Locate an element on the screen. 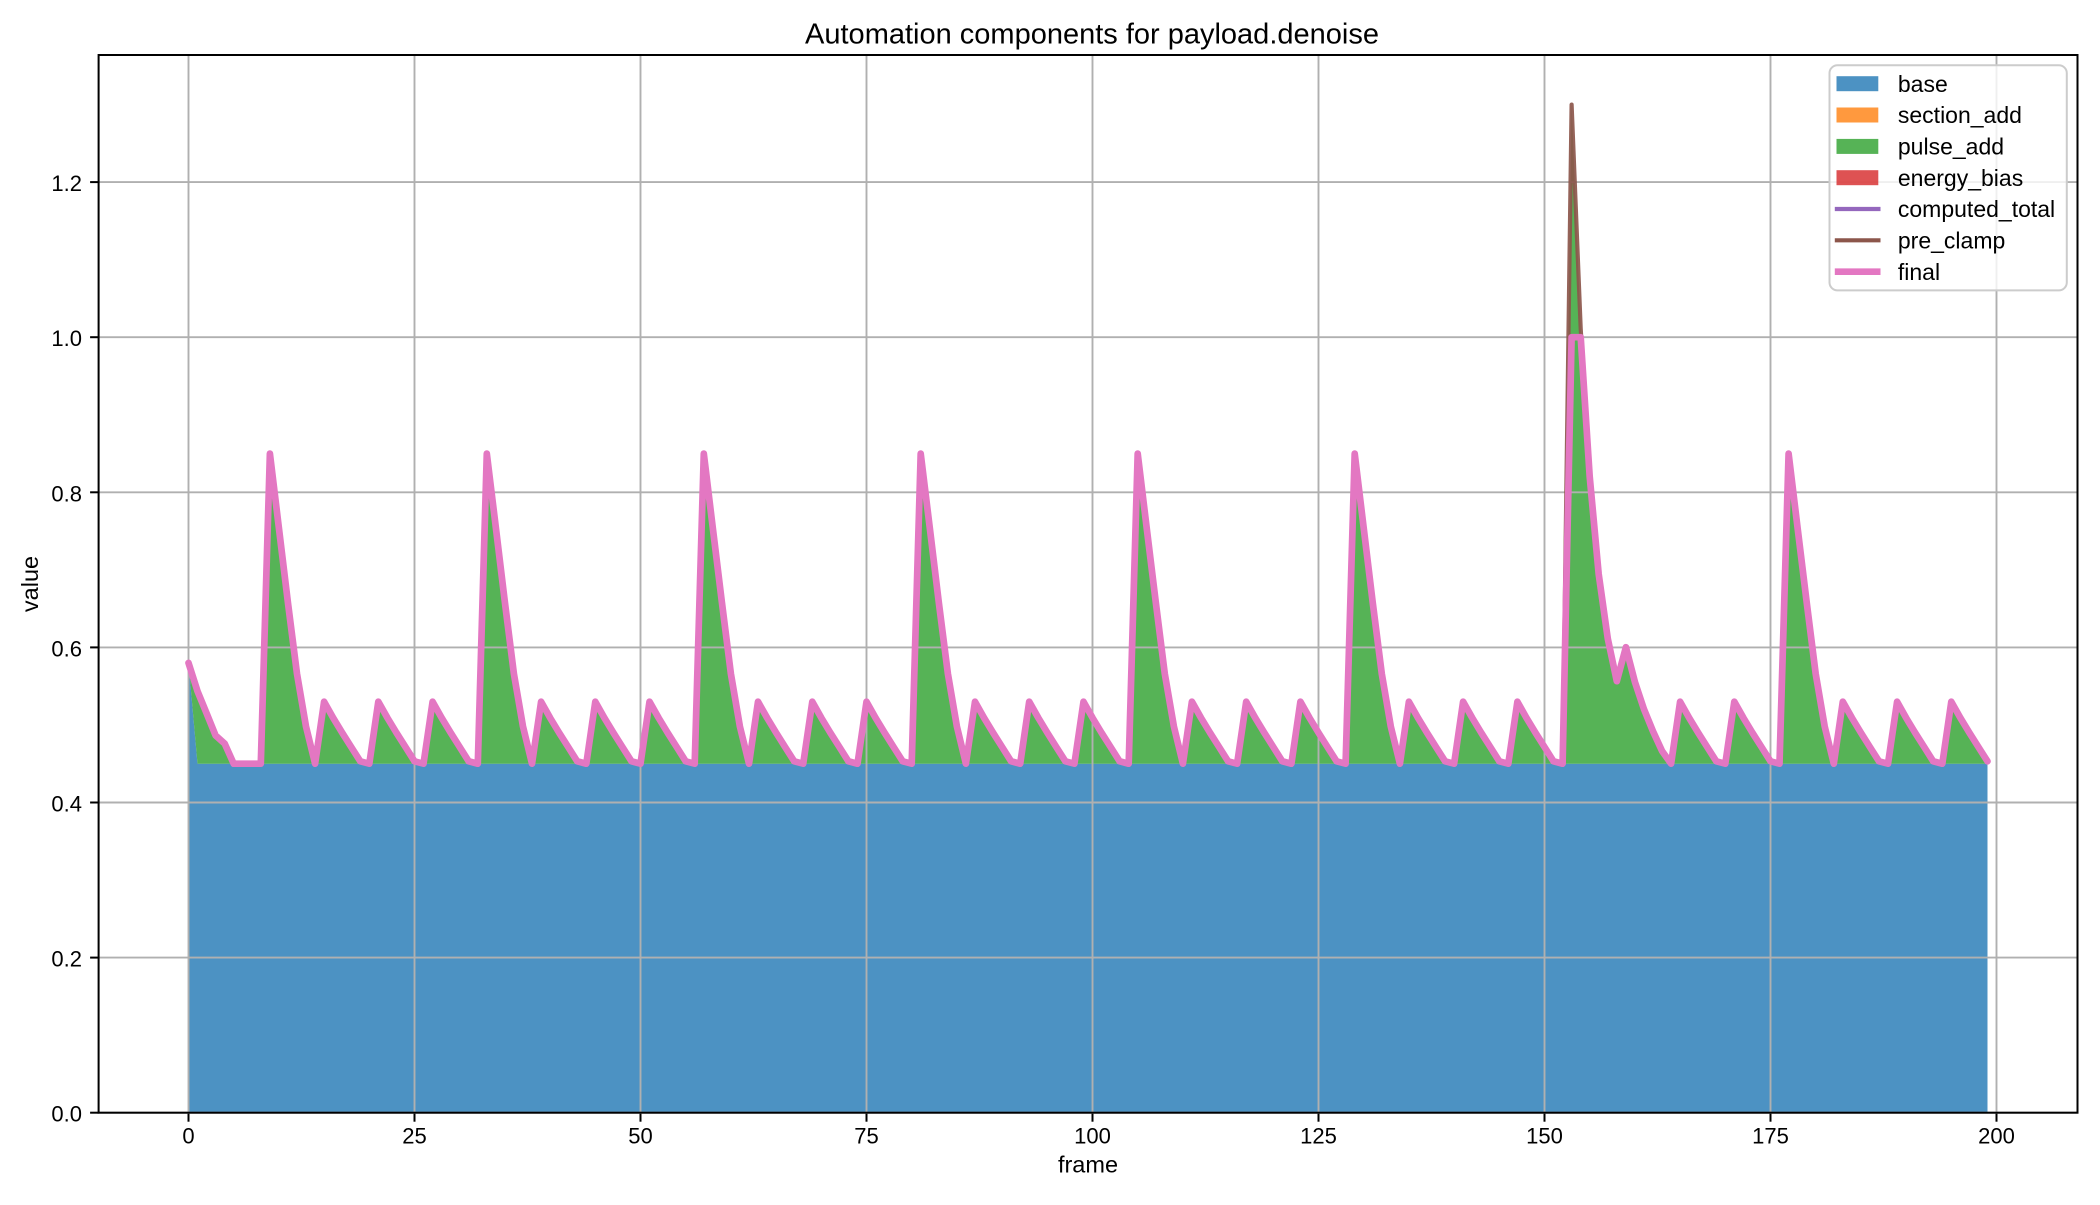 This screenshot has height=1205, width=2100. svg-text: energy_bias is located at coordinates (1960, 178).